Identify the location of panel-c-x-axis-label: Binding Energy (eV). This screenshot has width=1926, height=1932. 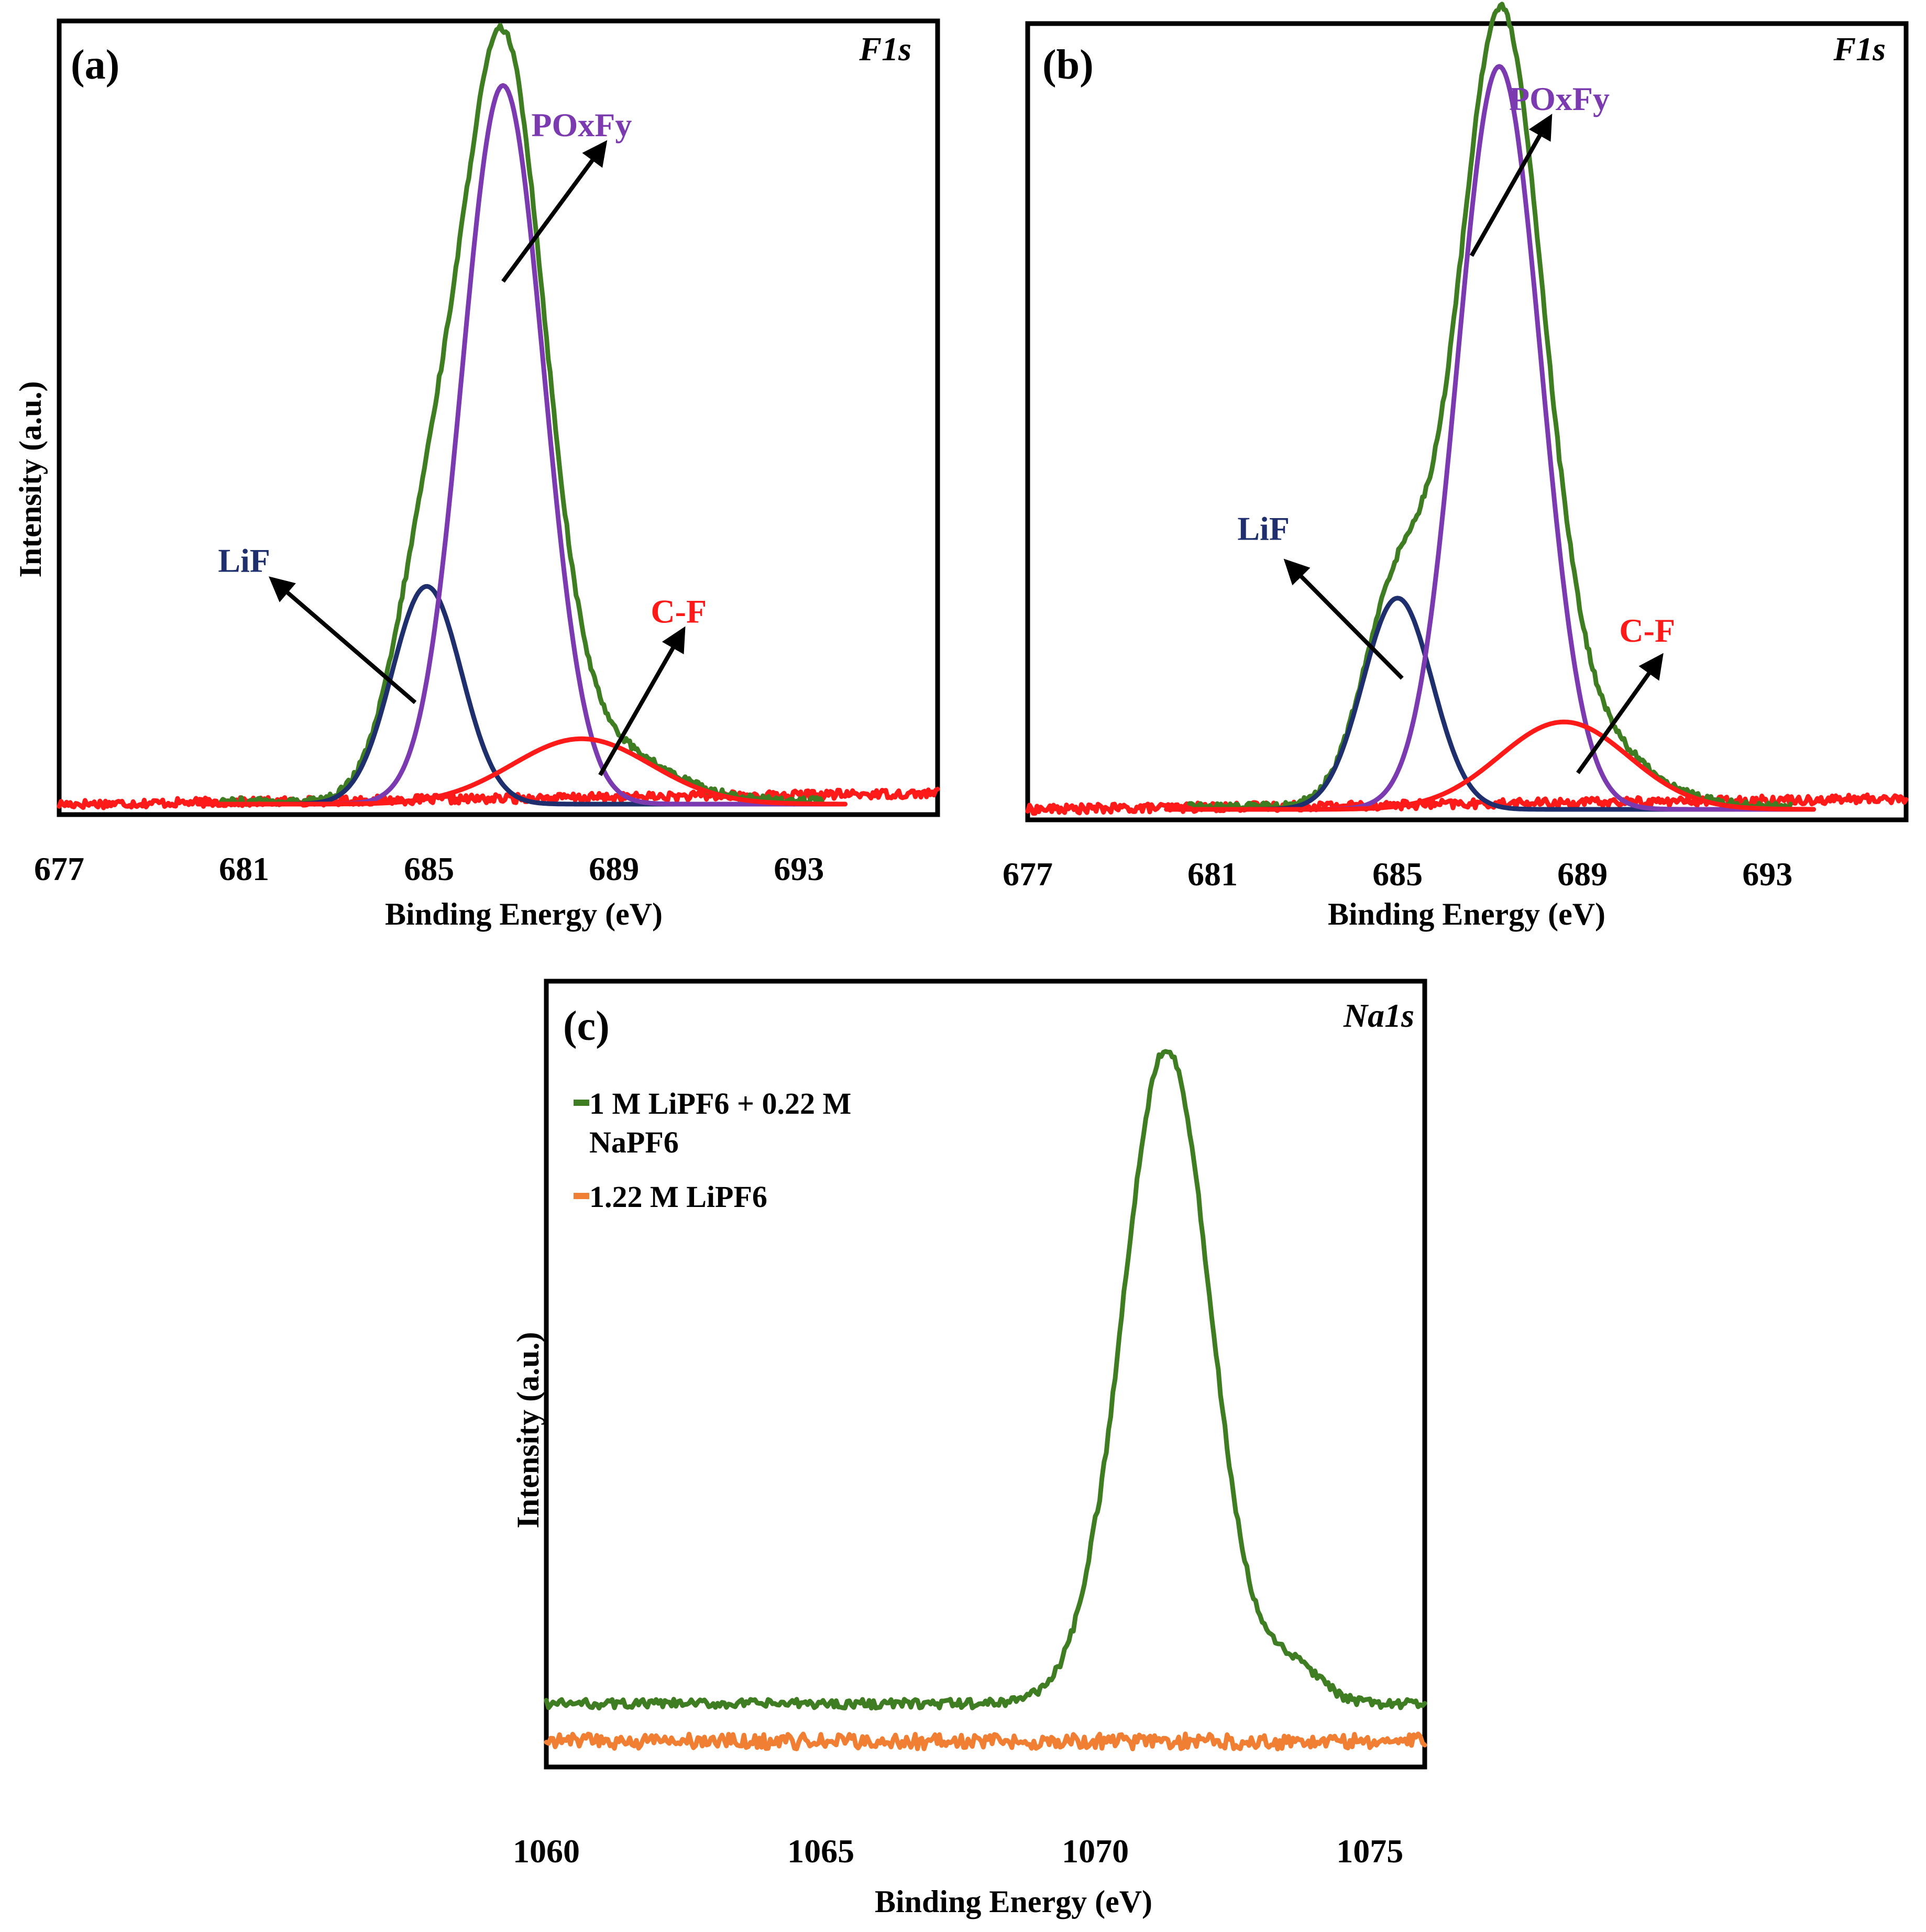
(1013, 1901).